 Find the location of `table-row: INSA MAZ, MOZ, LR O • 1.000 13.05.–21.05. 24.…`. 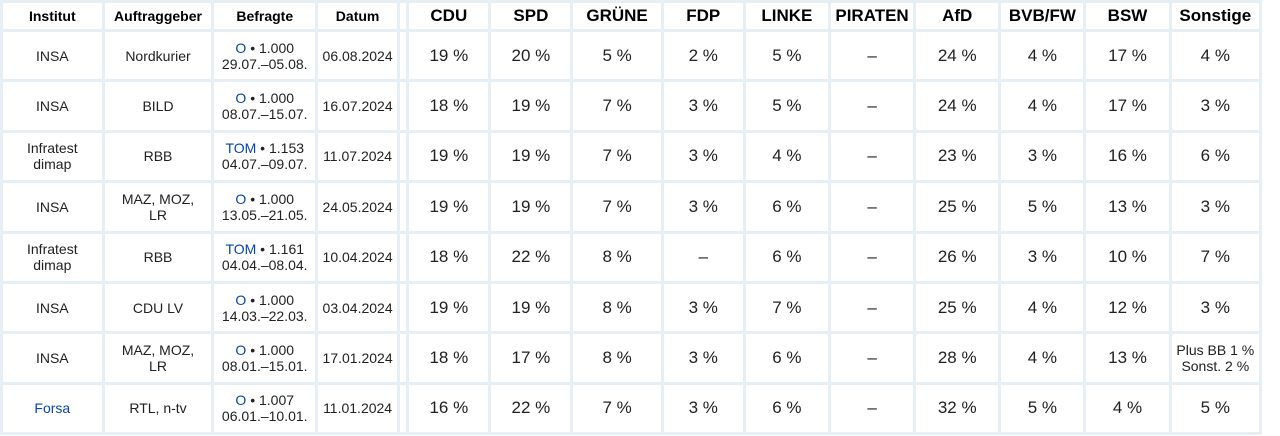

table-row: INSA MAZ, MOZ, LR O • 1.000 13.05.–21.05. 24.… is located at coordinates (631, 207).